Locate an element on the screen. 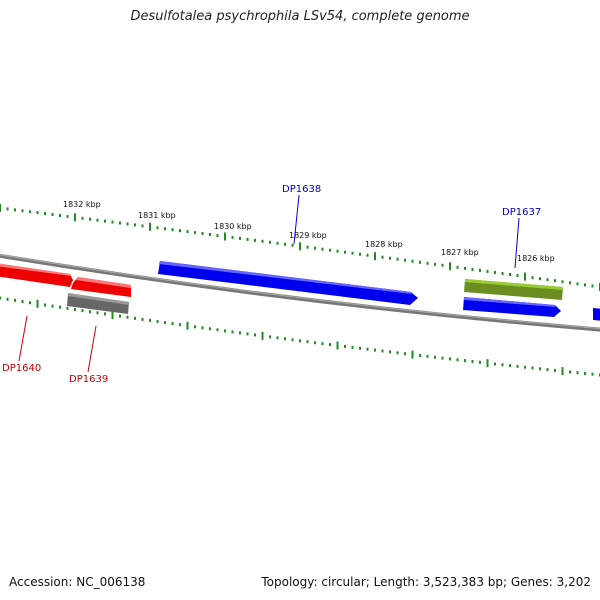 Image resolution: width=600 pixels, height=600 pixels. gene-DP1639 is located at coordinates (98, 303).